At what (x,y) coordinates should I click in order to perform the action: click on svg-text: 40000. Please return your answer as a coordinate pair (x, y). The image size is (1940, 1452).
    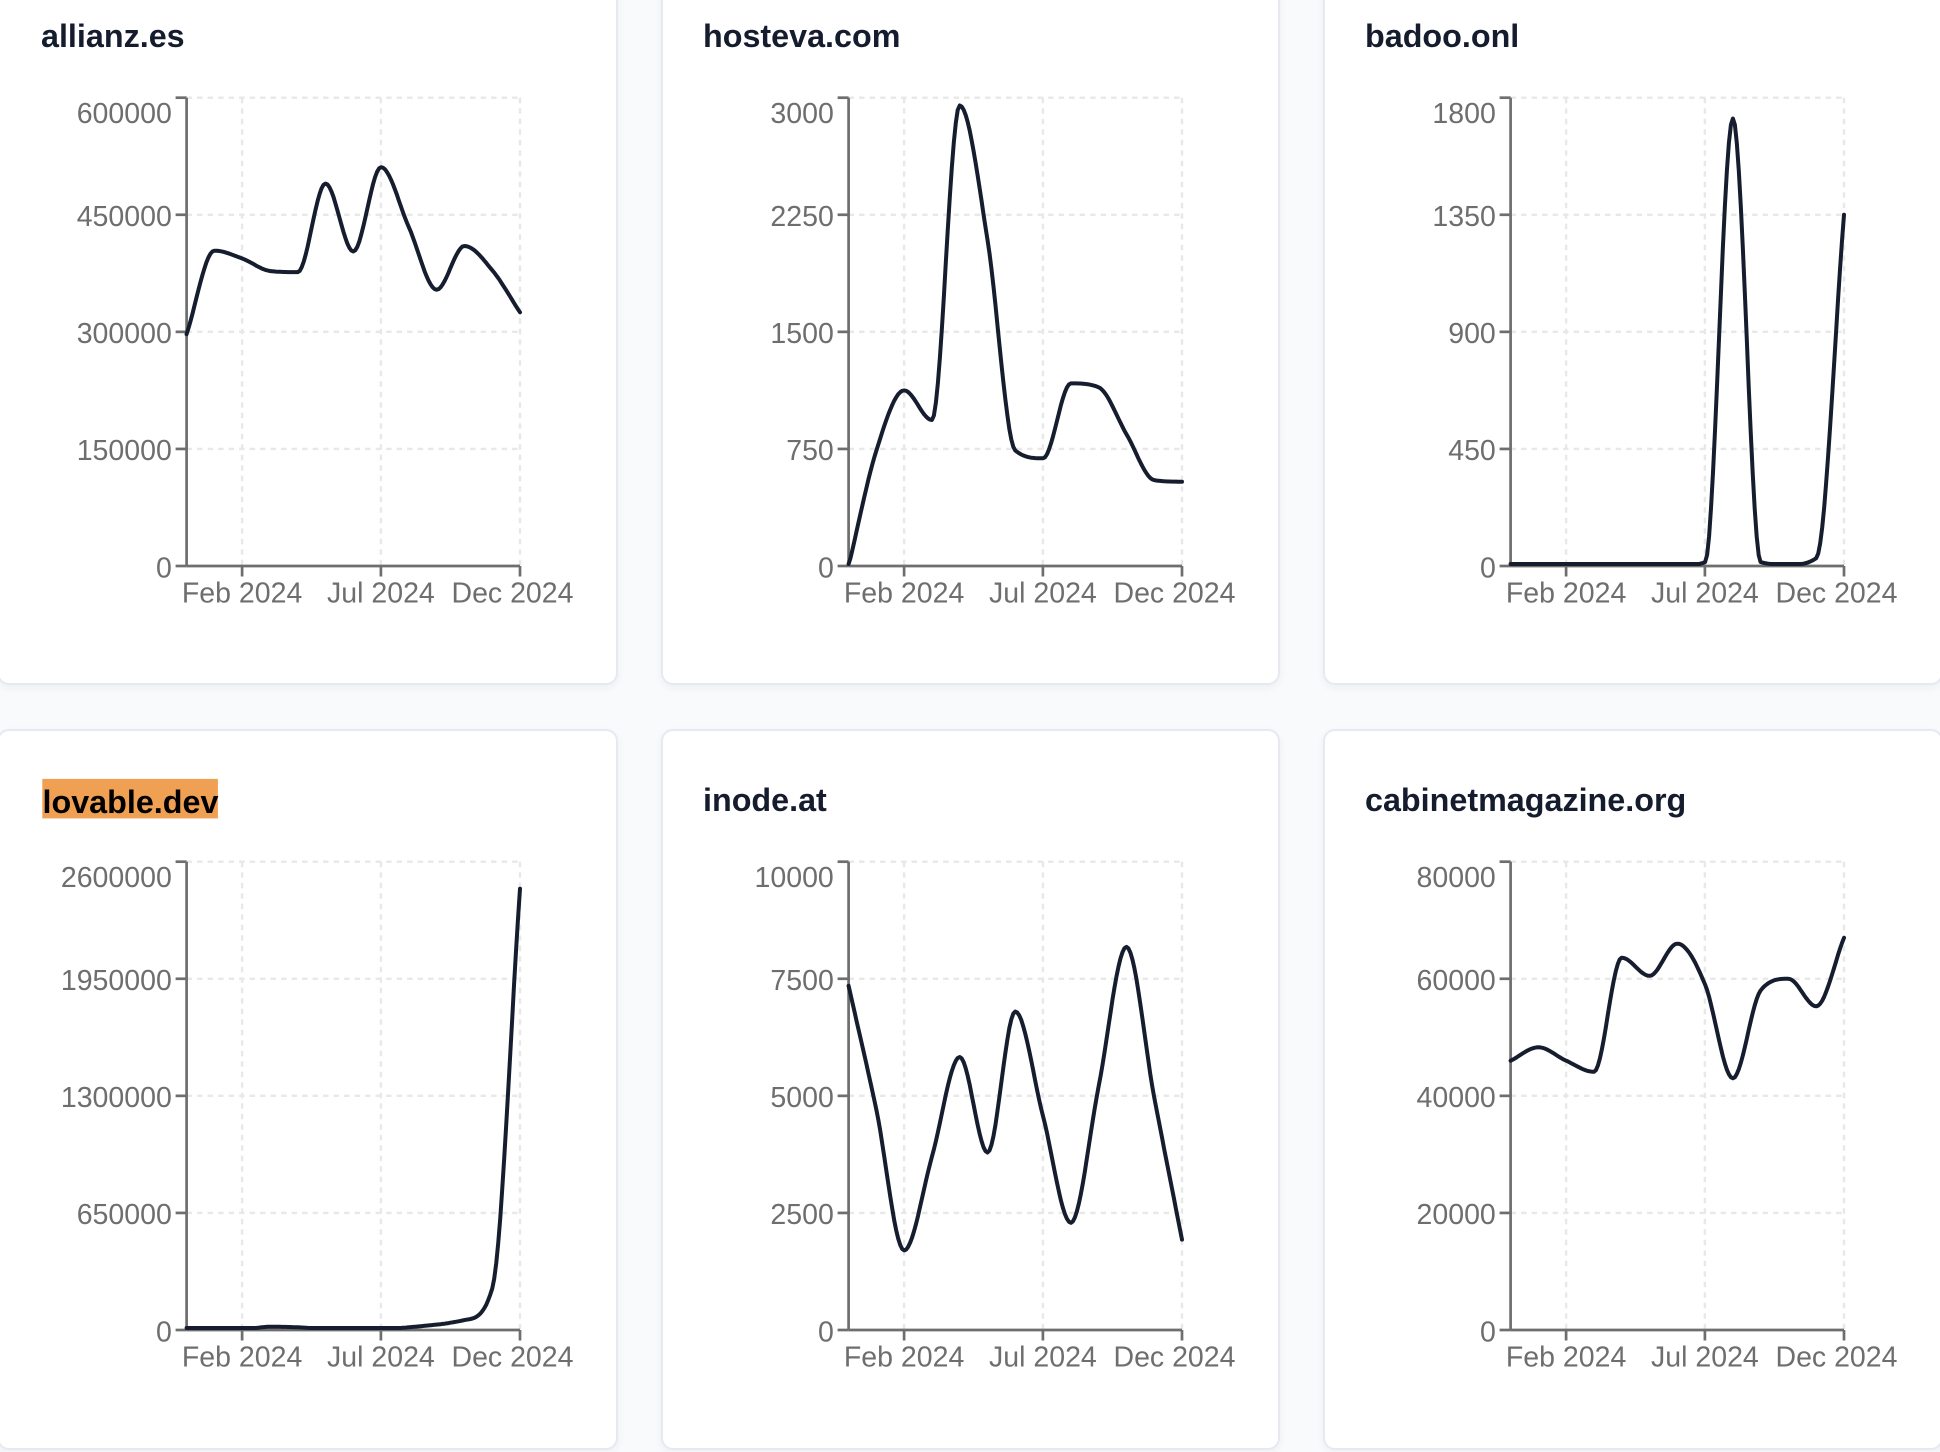
    Looking at the image, I should click on (1455, 1098).